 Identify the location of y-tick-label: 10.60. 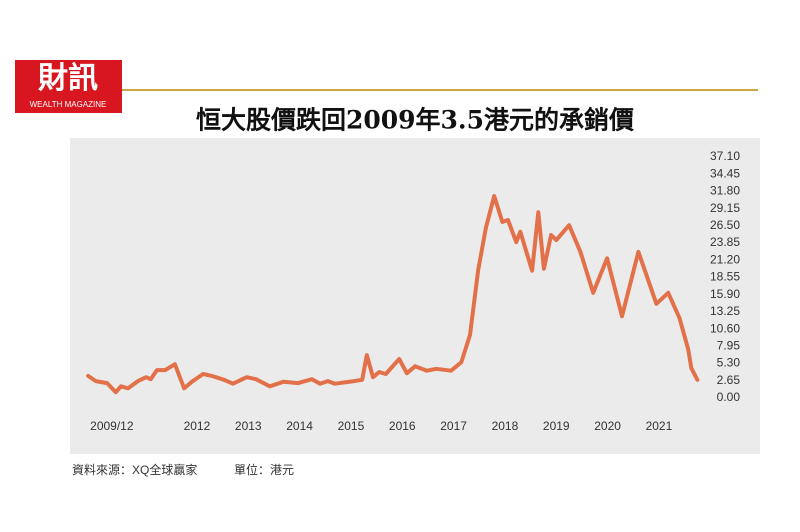
(725, 328).